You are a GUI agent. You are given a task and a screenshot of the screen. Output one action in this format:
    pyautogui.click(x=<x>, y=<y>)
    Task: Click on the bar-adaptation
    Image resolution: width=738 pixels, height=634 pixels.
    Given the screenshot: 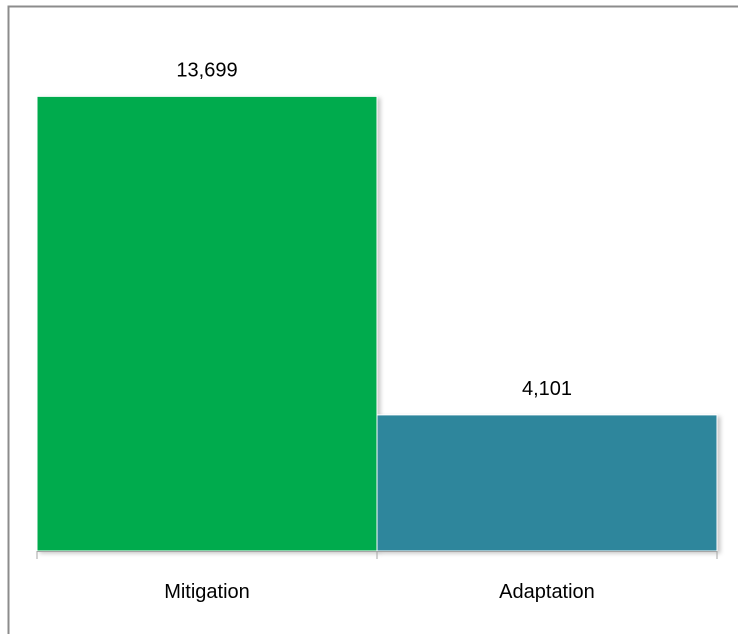 What is the action you would take?
    pyautogui.click(x=547, y=483)
    